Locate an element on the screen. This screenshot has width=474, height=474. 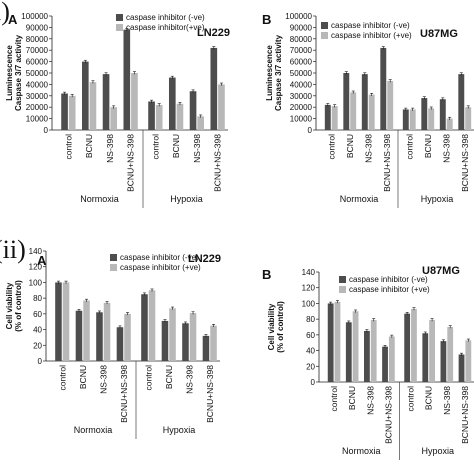
y-tick-label: 60 is located at coordinates (310, 335).